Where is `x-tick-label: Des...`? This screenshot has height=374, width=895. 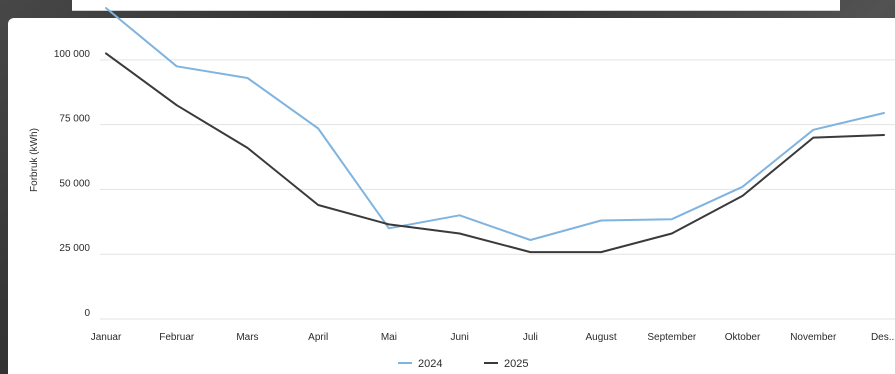 x-tick-label: Des... is located at coordinates (883, 337).